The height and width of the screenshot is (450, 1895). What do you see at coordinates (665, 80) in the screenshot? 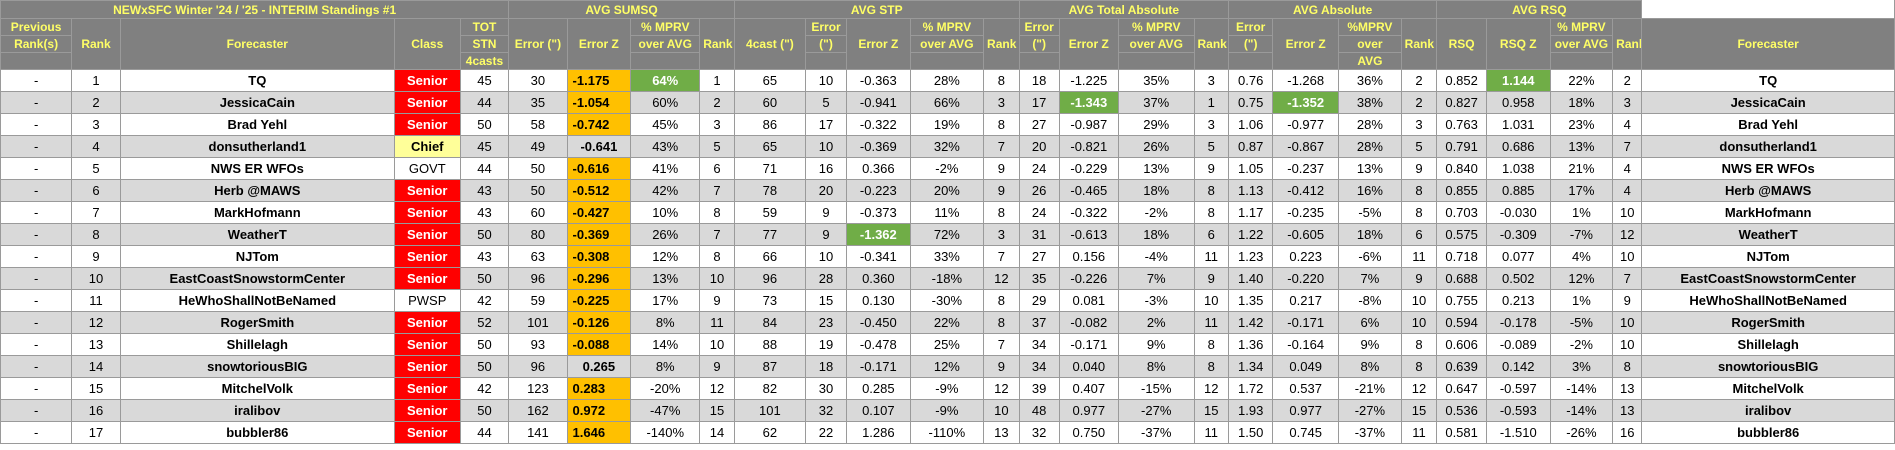
I see `cell-sumsq-mprv: 64%` at bounding box center [665, 80].